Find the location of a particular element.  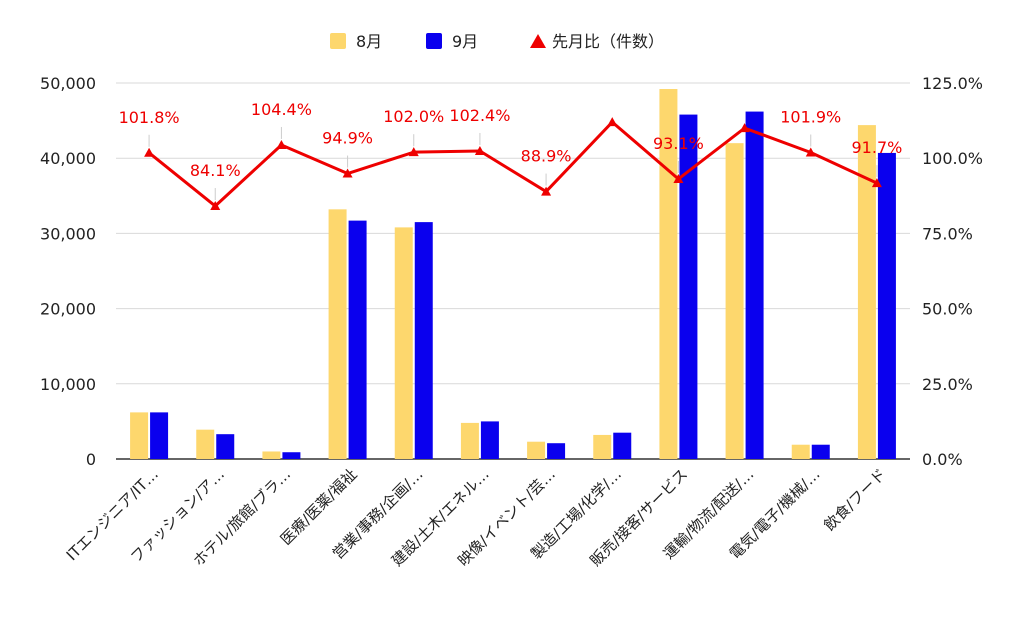

bar-9月-4 is located at coordinates (423, 340).